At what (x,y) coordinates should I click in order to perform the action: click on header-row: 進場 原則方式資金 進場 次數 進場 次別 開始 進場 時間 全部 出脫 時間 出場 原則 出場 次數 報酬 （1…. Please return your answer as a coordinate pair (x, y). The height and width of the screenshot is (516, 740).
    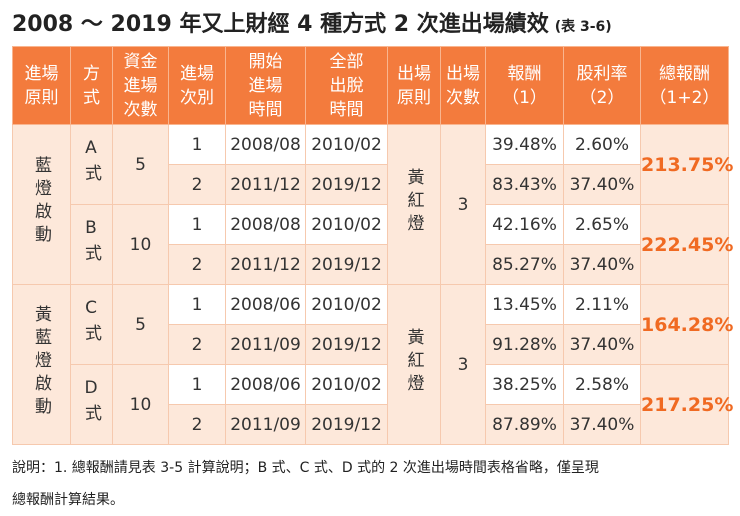
    Looking at the image, I should click on (370, 85).